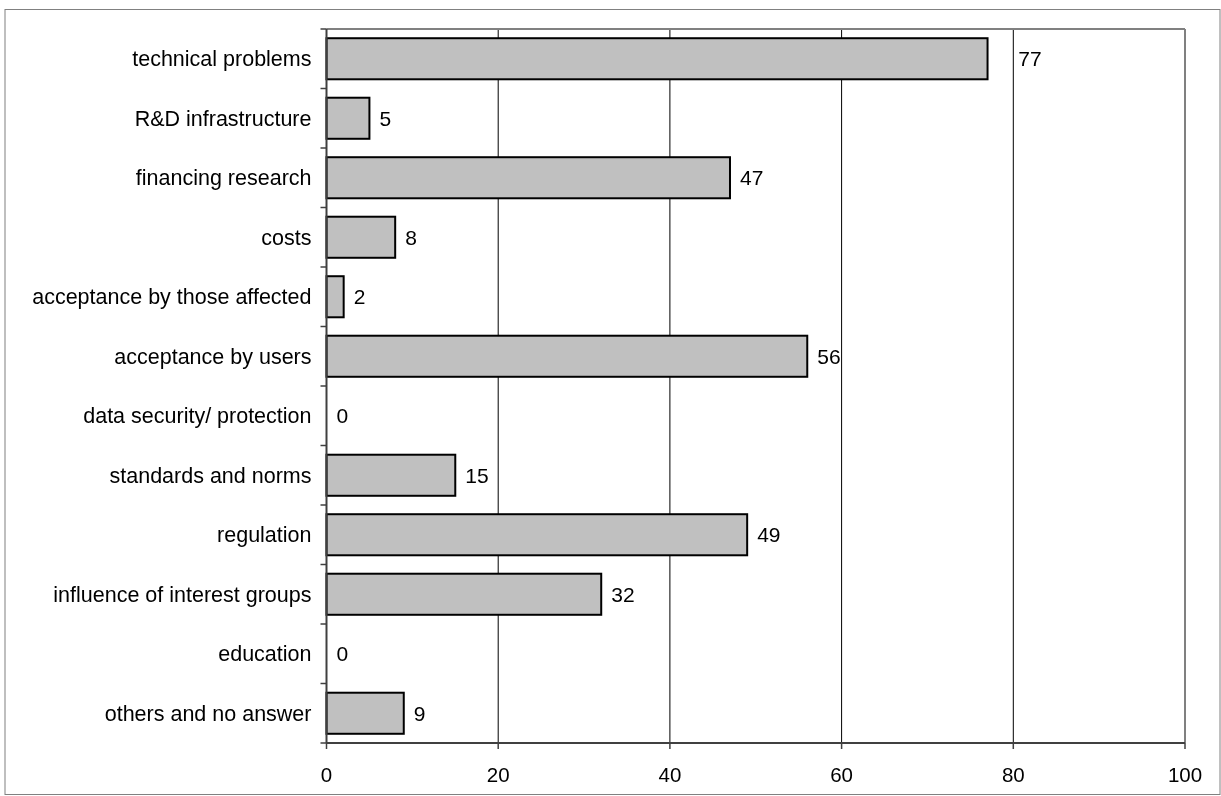 This screenshot has width=1221, height=796. Describe the element at coordinates (223, 178) in the screenshot. I see `y-tick-label: financing research` at that location.